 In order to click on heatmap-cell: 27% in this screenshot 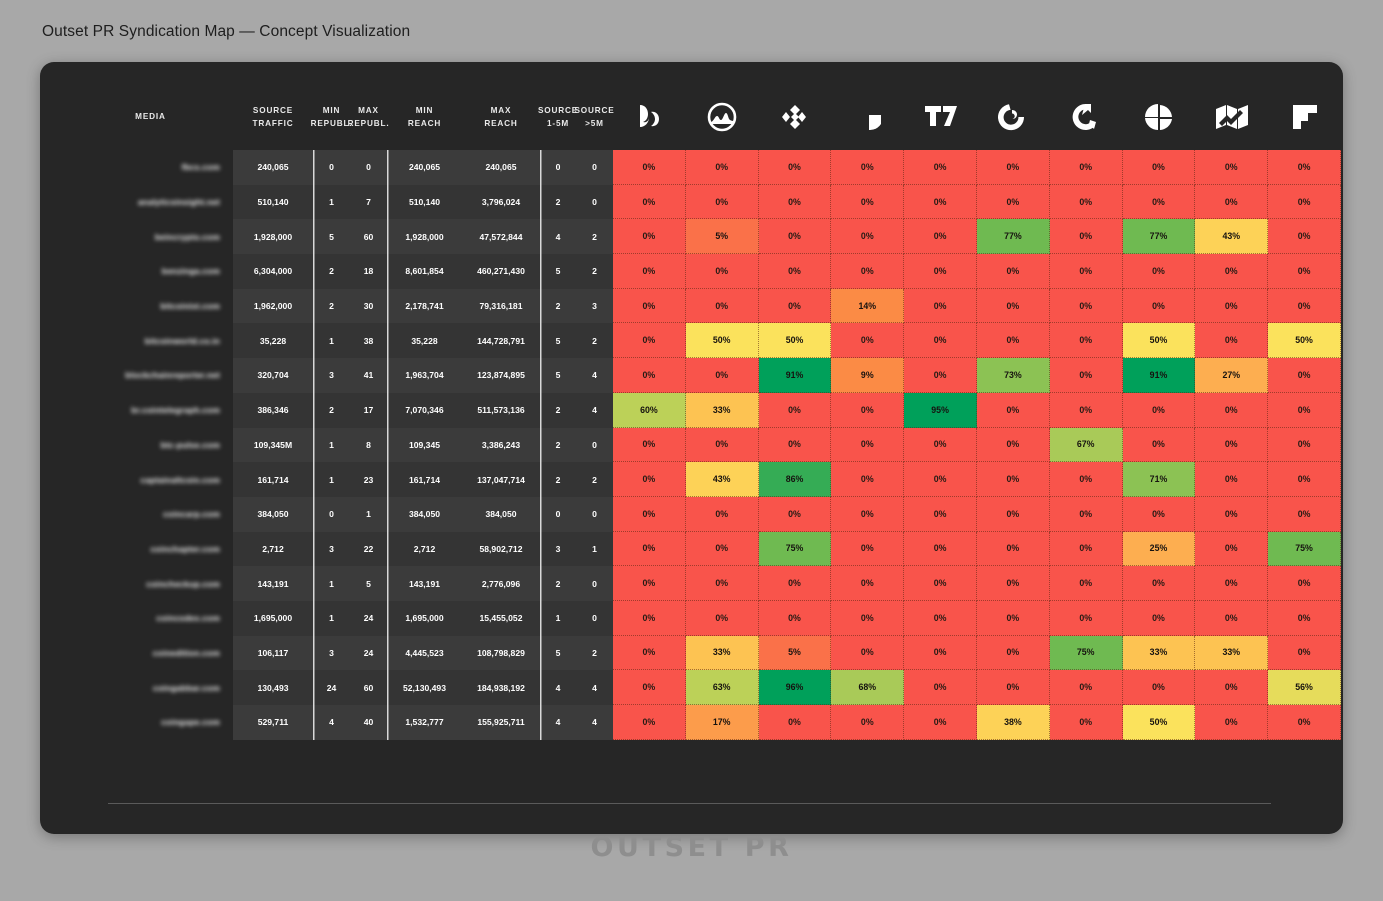, I will do `click(1232, 375)`.